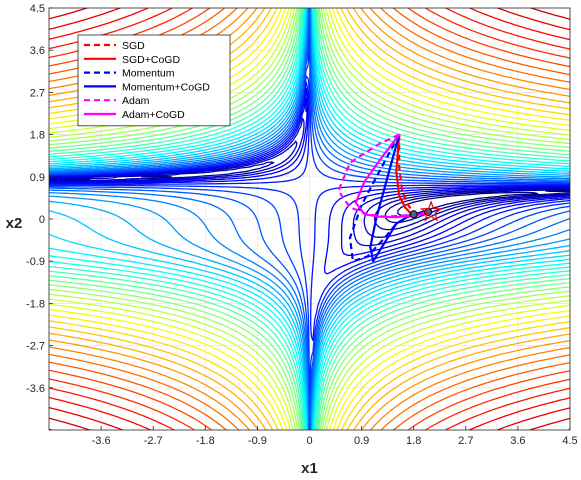  Describe the element at coordinates (37, 136) in the screenshot. I see `y-tick-label: 1.8` at that location.